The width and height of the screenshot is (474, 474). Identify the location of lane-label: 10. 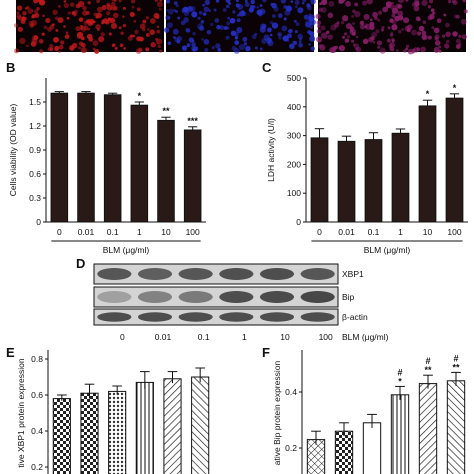
(285, 337).